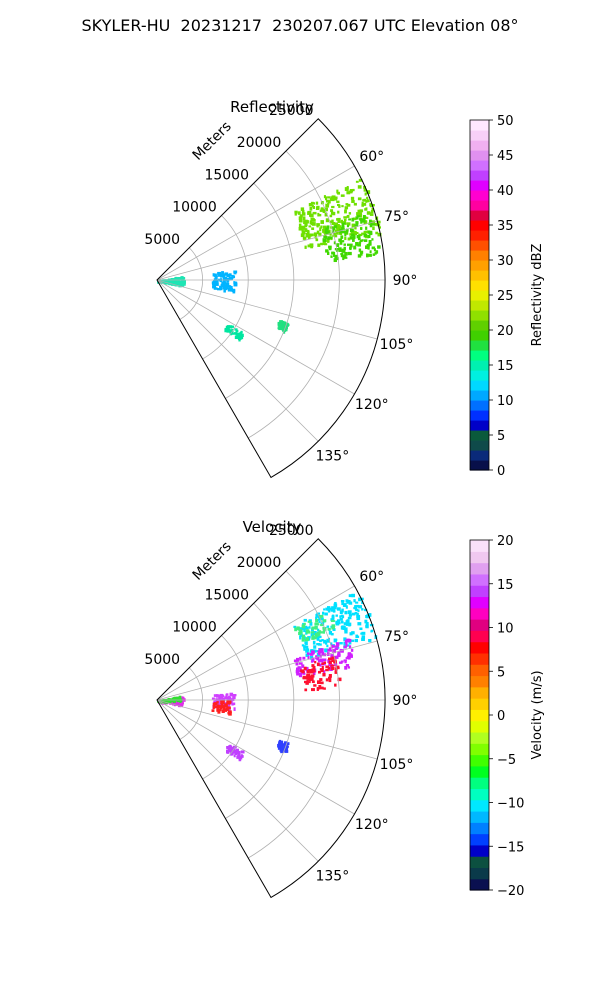 The height and width of the screenshot is (1000, 600). What do you see at coordinates (226, 595) in the screenshot?
I see `range-tick-label: 15000` at bounding box center [226, 595].